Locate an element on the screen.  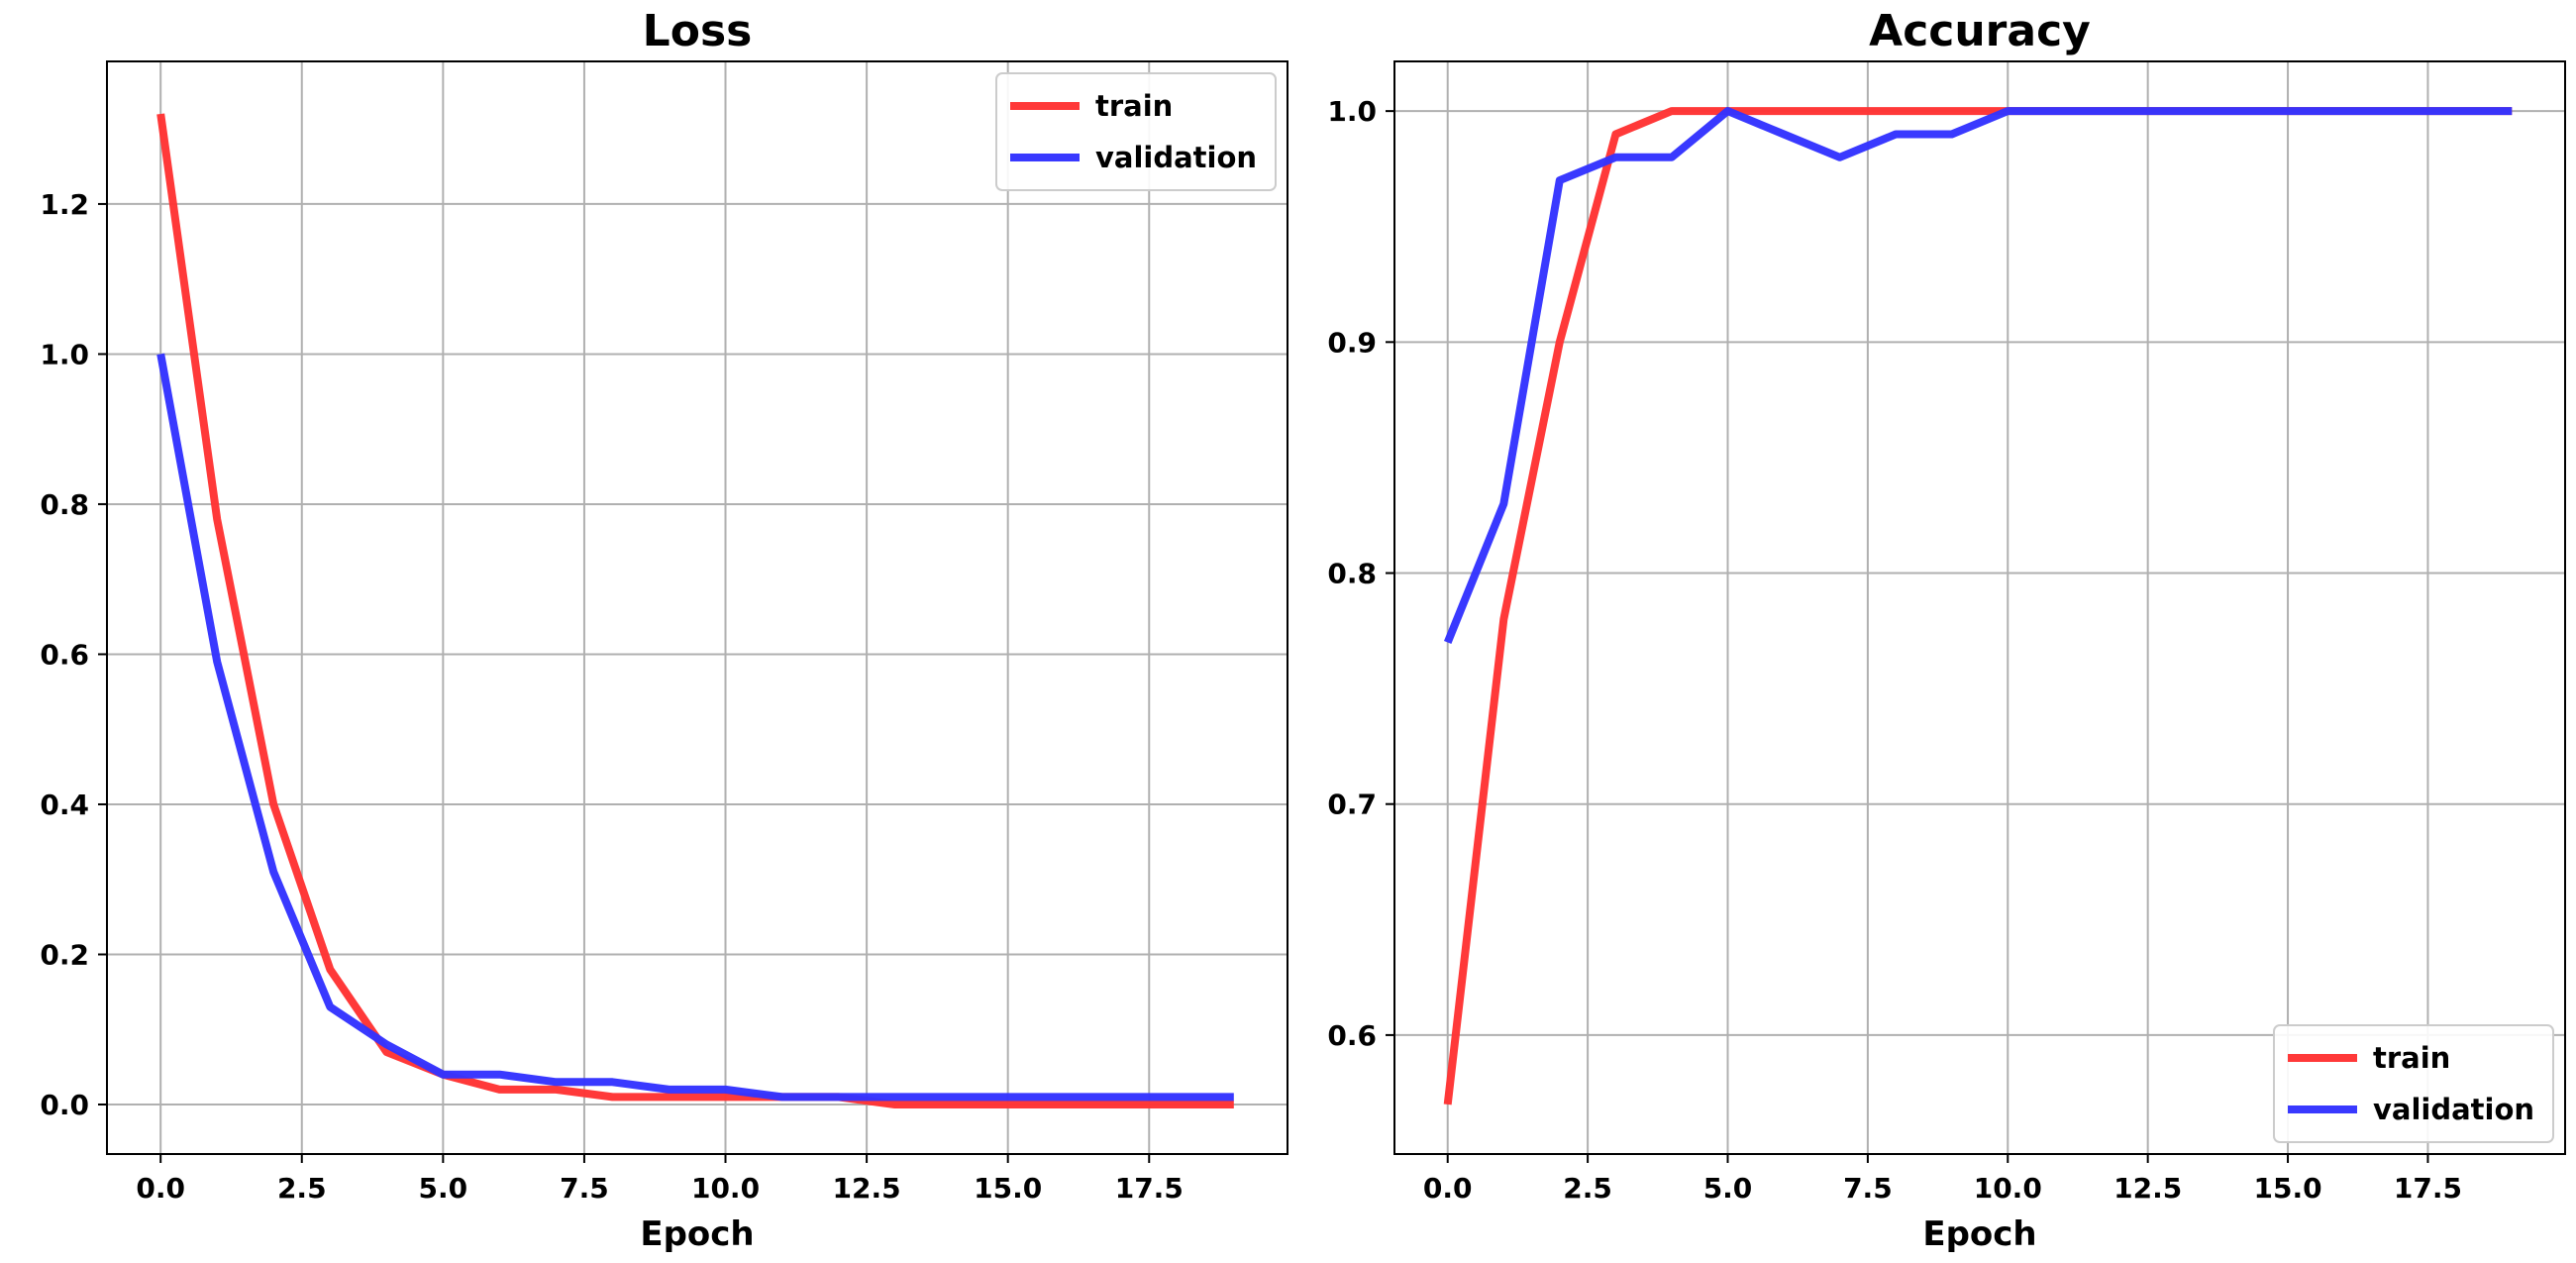
chart-title: Loss is located at coordinates (698, 31).